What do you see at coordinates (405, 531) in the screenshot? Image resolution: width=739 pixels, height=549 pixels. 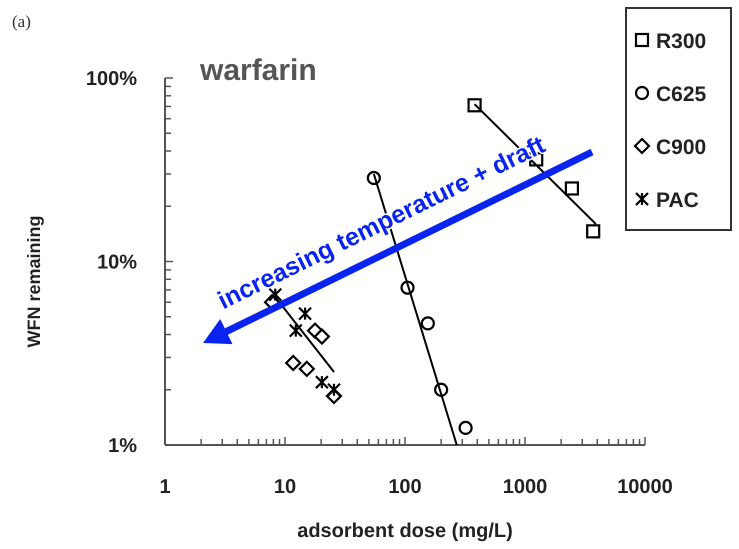 I see `x-axis-title: adsorbent dose (mg/L)` at bounding box center [405, 531].